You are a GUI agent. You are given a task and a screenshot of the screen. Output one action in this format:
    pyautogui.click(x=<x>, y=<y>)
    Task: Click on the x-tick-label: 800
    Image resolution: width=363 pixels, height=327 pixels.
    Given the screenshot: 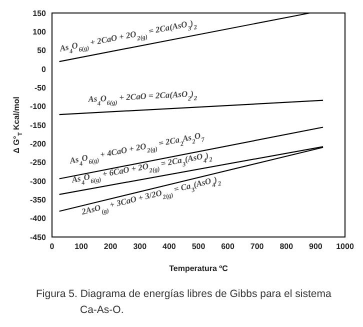 What is the action you would take?
    pyautogui.click(x=287, y=246)
    